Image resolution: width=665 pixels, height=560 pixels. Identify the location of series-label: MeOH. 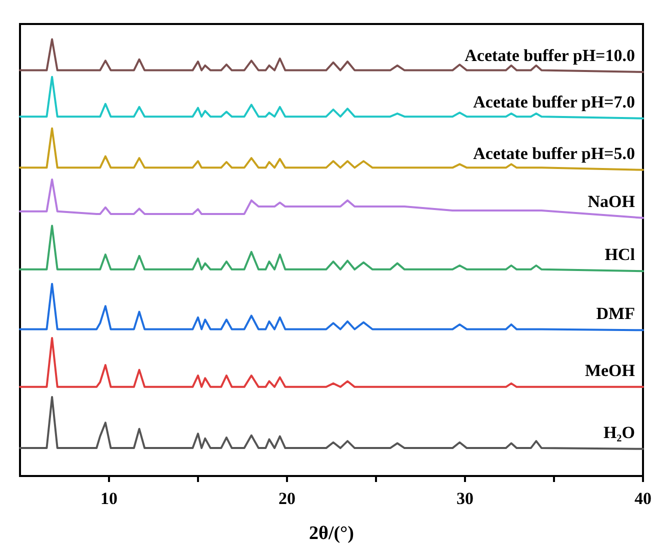
(609, 370).